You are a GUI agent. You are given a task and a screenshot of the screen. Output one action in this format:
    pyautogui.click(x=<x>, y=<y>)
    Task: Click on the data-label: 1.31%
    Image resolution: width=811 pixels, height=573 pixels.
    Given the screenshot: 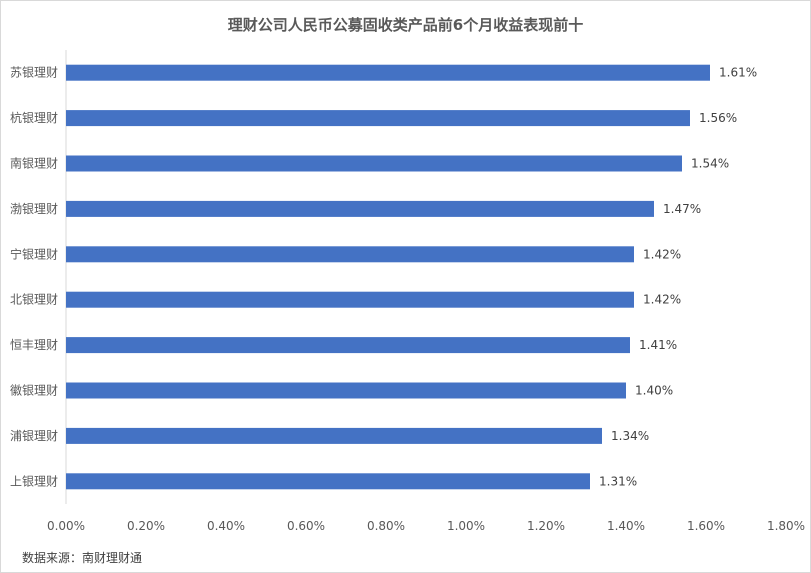 What is the action you would take?
    pyautogui.click(x=618, y=481)
    